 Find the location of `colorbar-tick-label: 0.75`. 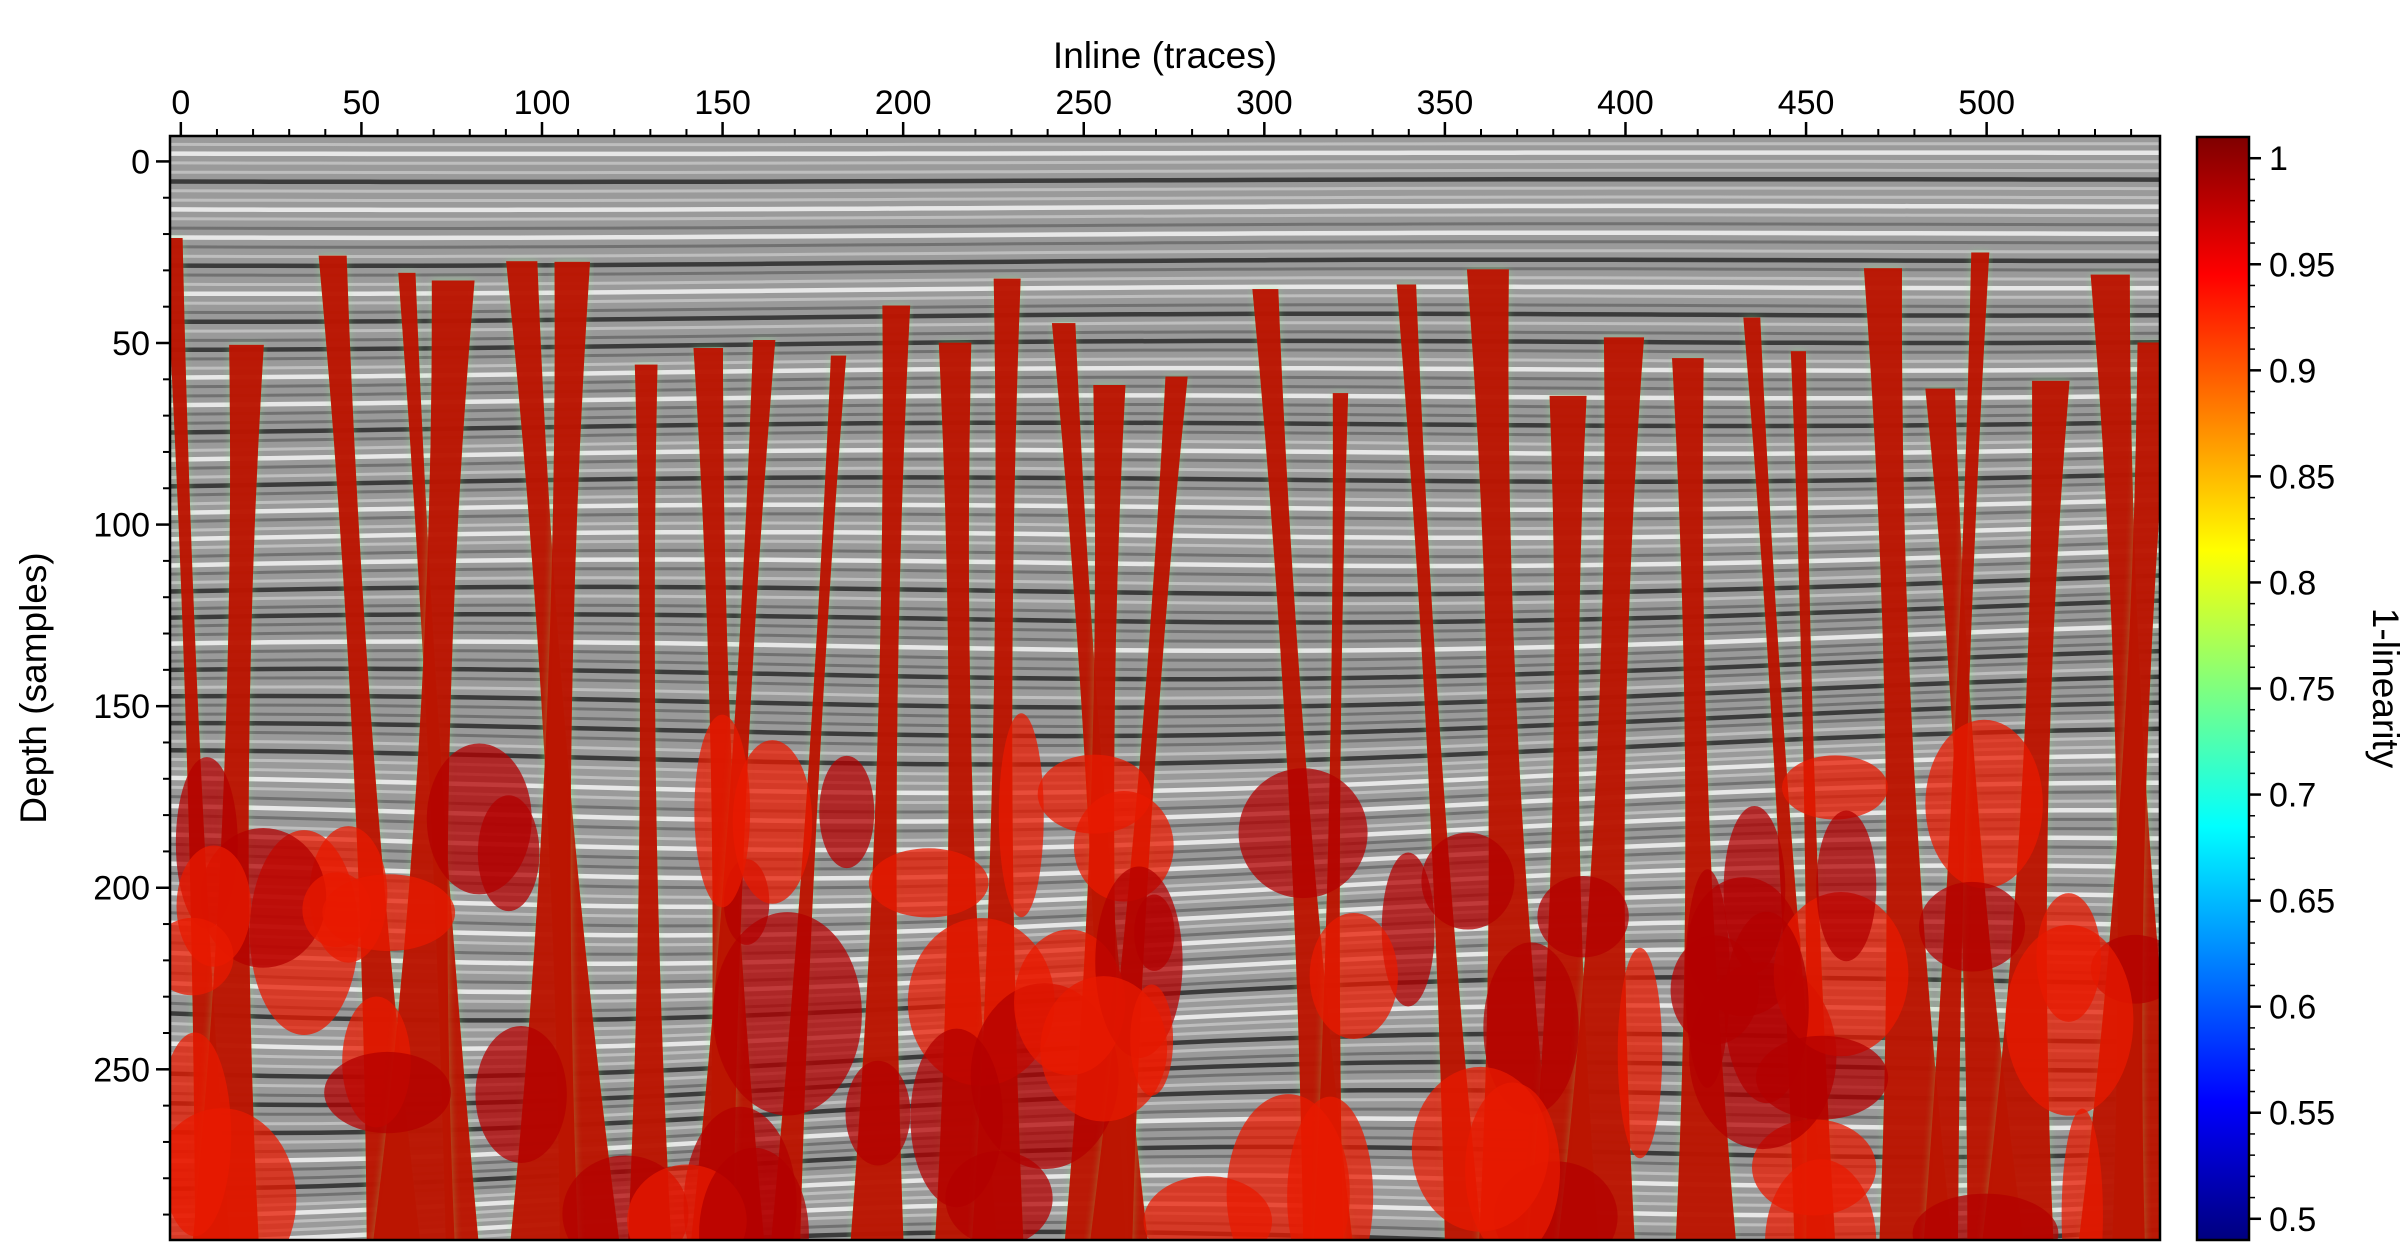

colorbar-tick-label: 0.75 is located at coordinates (2302, 690).